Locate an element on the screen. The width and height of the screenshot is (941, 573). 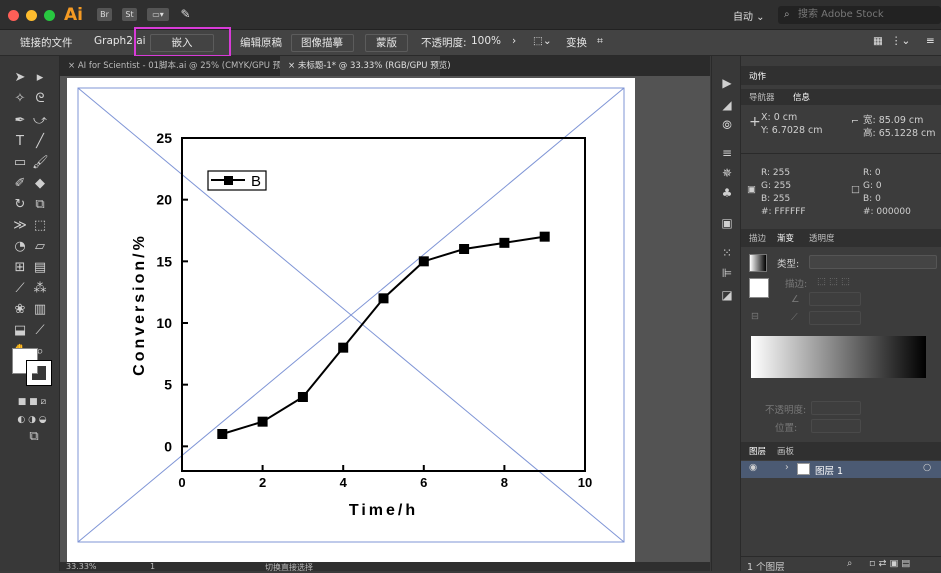
gradient-opacity-field is located at coordinates (836, 408).